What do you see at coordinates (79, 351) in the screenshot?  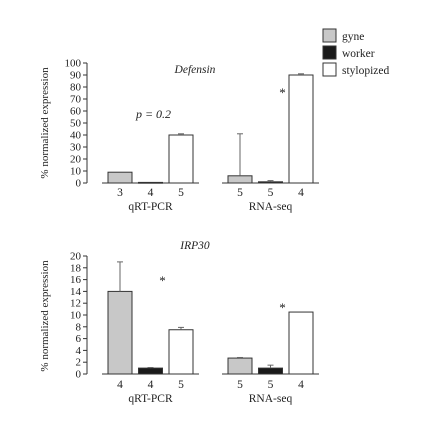 I see `y-tick-label: 4` at bounding box center [79, 351].